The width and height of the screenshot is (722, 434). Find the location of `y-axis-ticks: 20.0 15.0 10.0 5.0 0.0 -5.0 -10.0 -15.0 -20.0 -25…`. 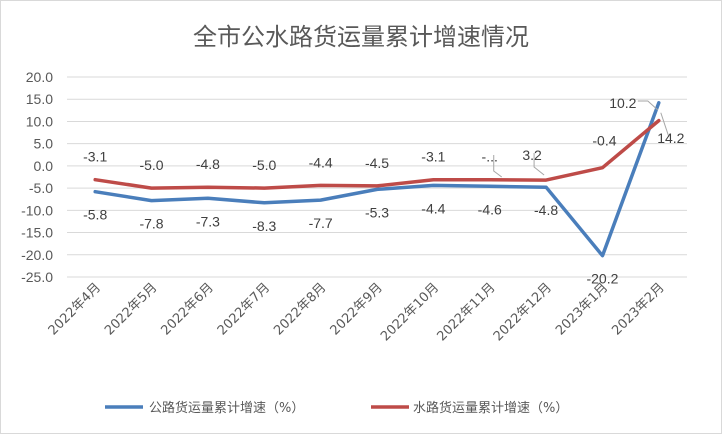

y-axis-ticks: 20.0 15.0 10.0 5.0 0.0 -5.0 -10.0 -15.0 -20.0 -25… is located at coordinates (37, 177).